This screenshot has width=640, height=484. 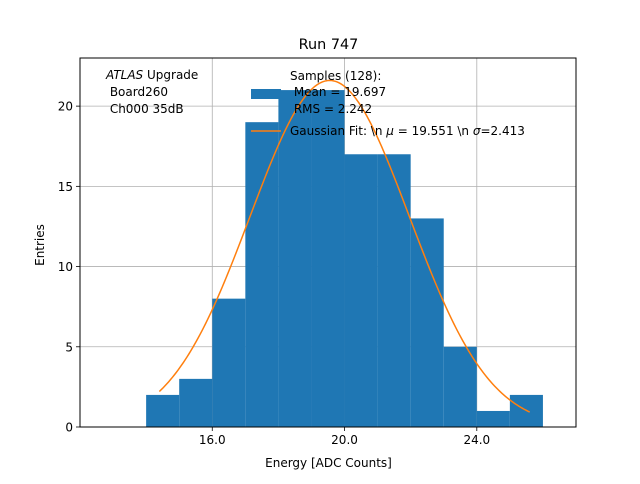 What do you see at coordinates (69, 347) in the screenshot?
I see `y-tick-label-1: 5` at bounding box center [69, 347].